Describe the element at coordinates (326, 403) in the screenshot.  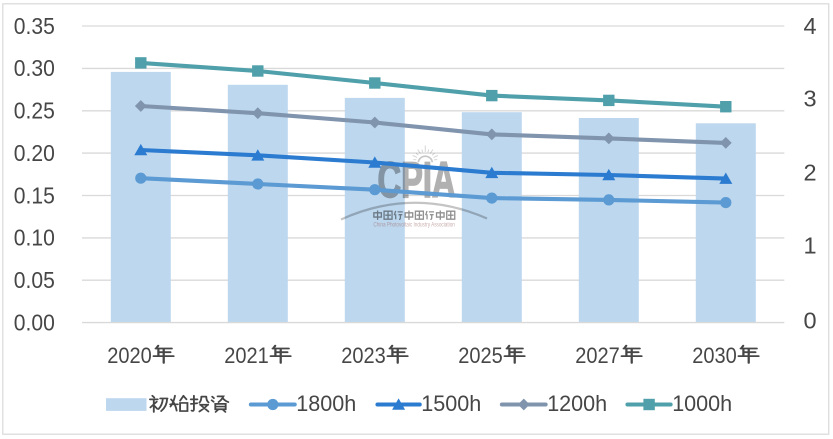
I see `svg-text: 1800h` at that location.